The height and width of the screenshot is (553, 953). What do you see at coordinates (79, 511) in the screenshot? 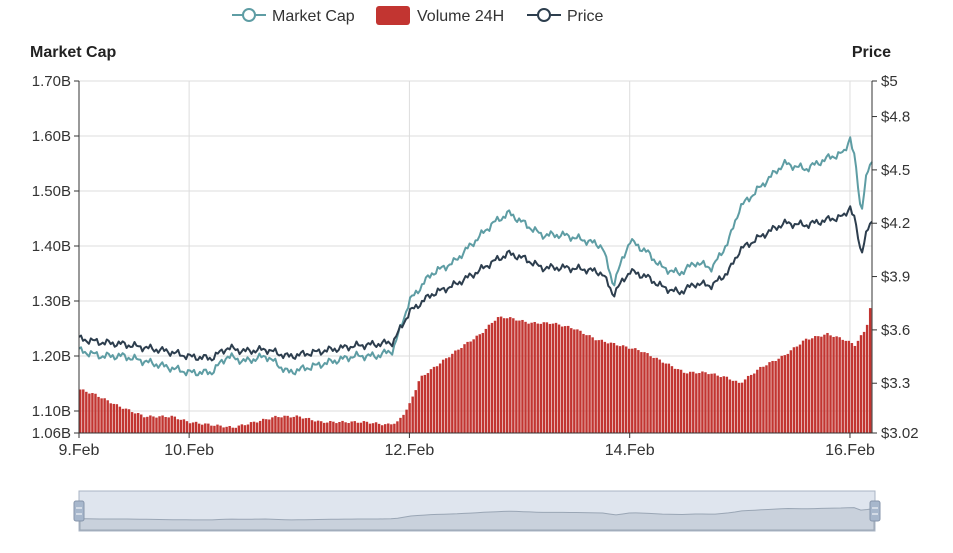
I see `slider-left-handle-icon` at bounding box center [79, 511].